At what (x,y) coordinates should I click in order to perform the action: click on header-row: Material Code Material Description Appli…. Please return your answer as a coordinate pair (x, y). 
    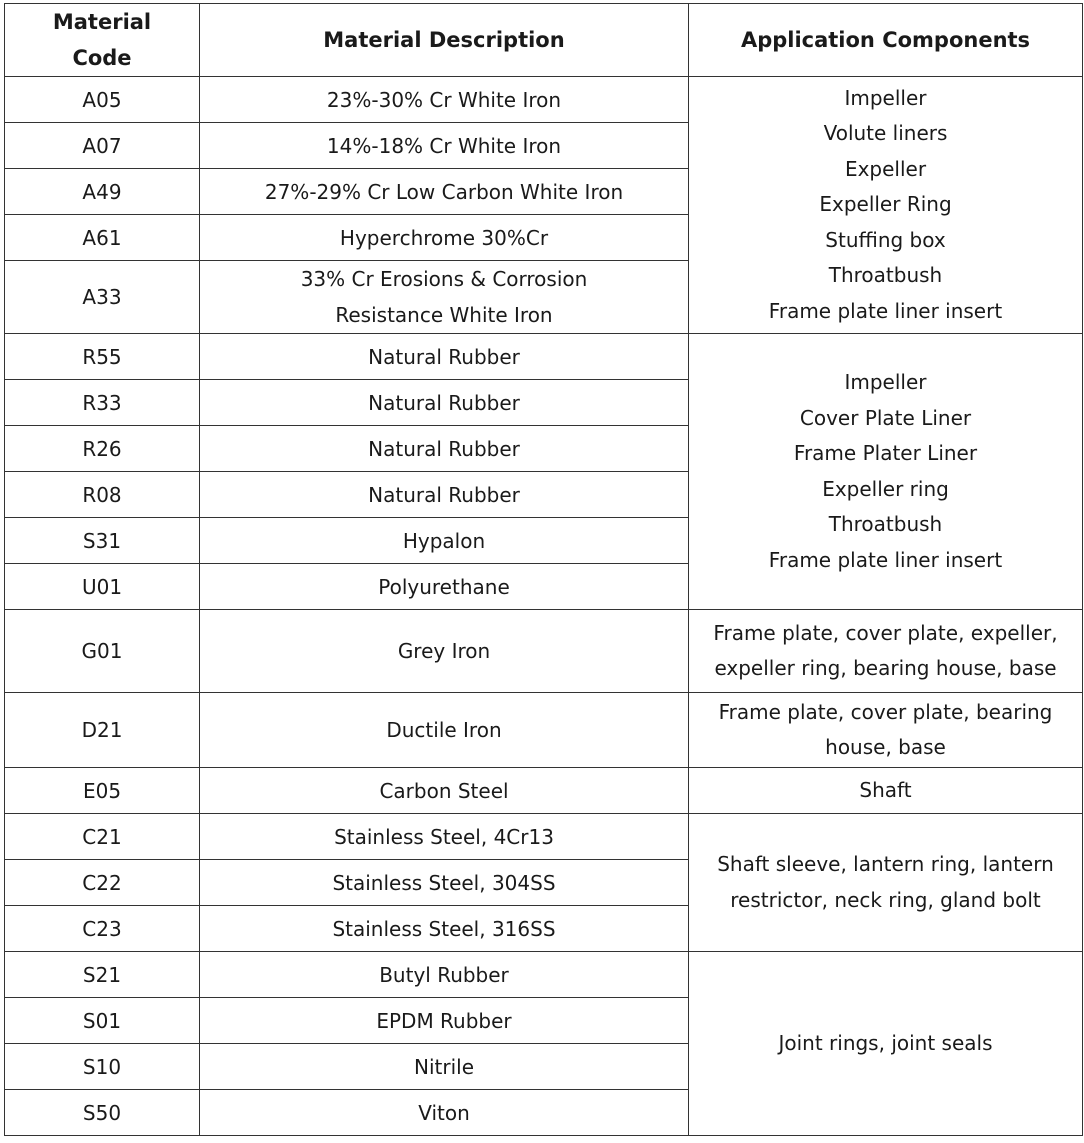
    Looking at the image, I should click on (543, 40).